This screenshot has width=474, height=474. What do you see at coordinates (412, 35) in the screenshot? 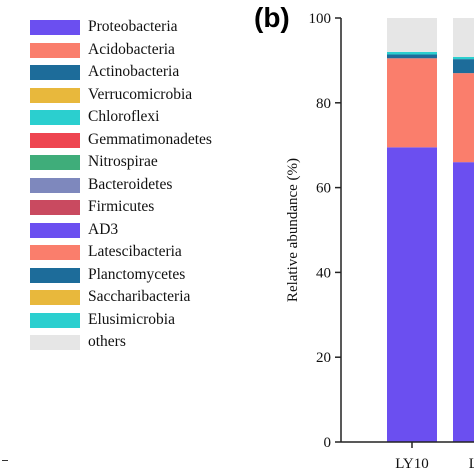
I see `bar-ly10-others` at bounding box center [412, 35].